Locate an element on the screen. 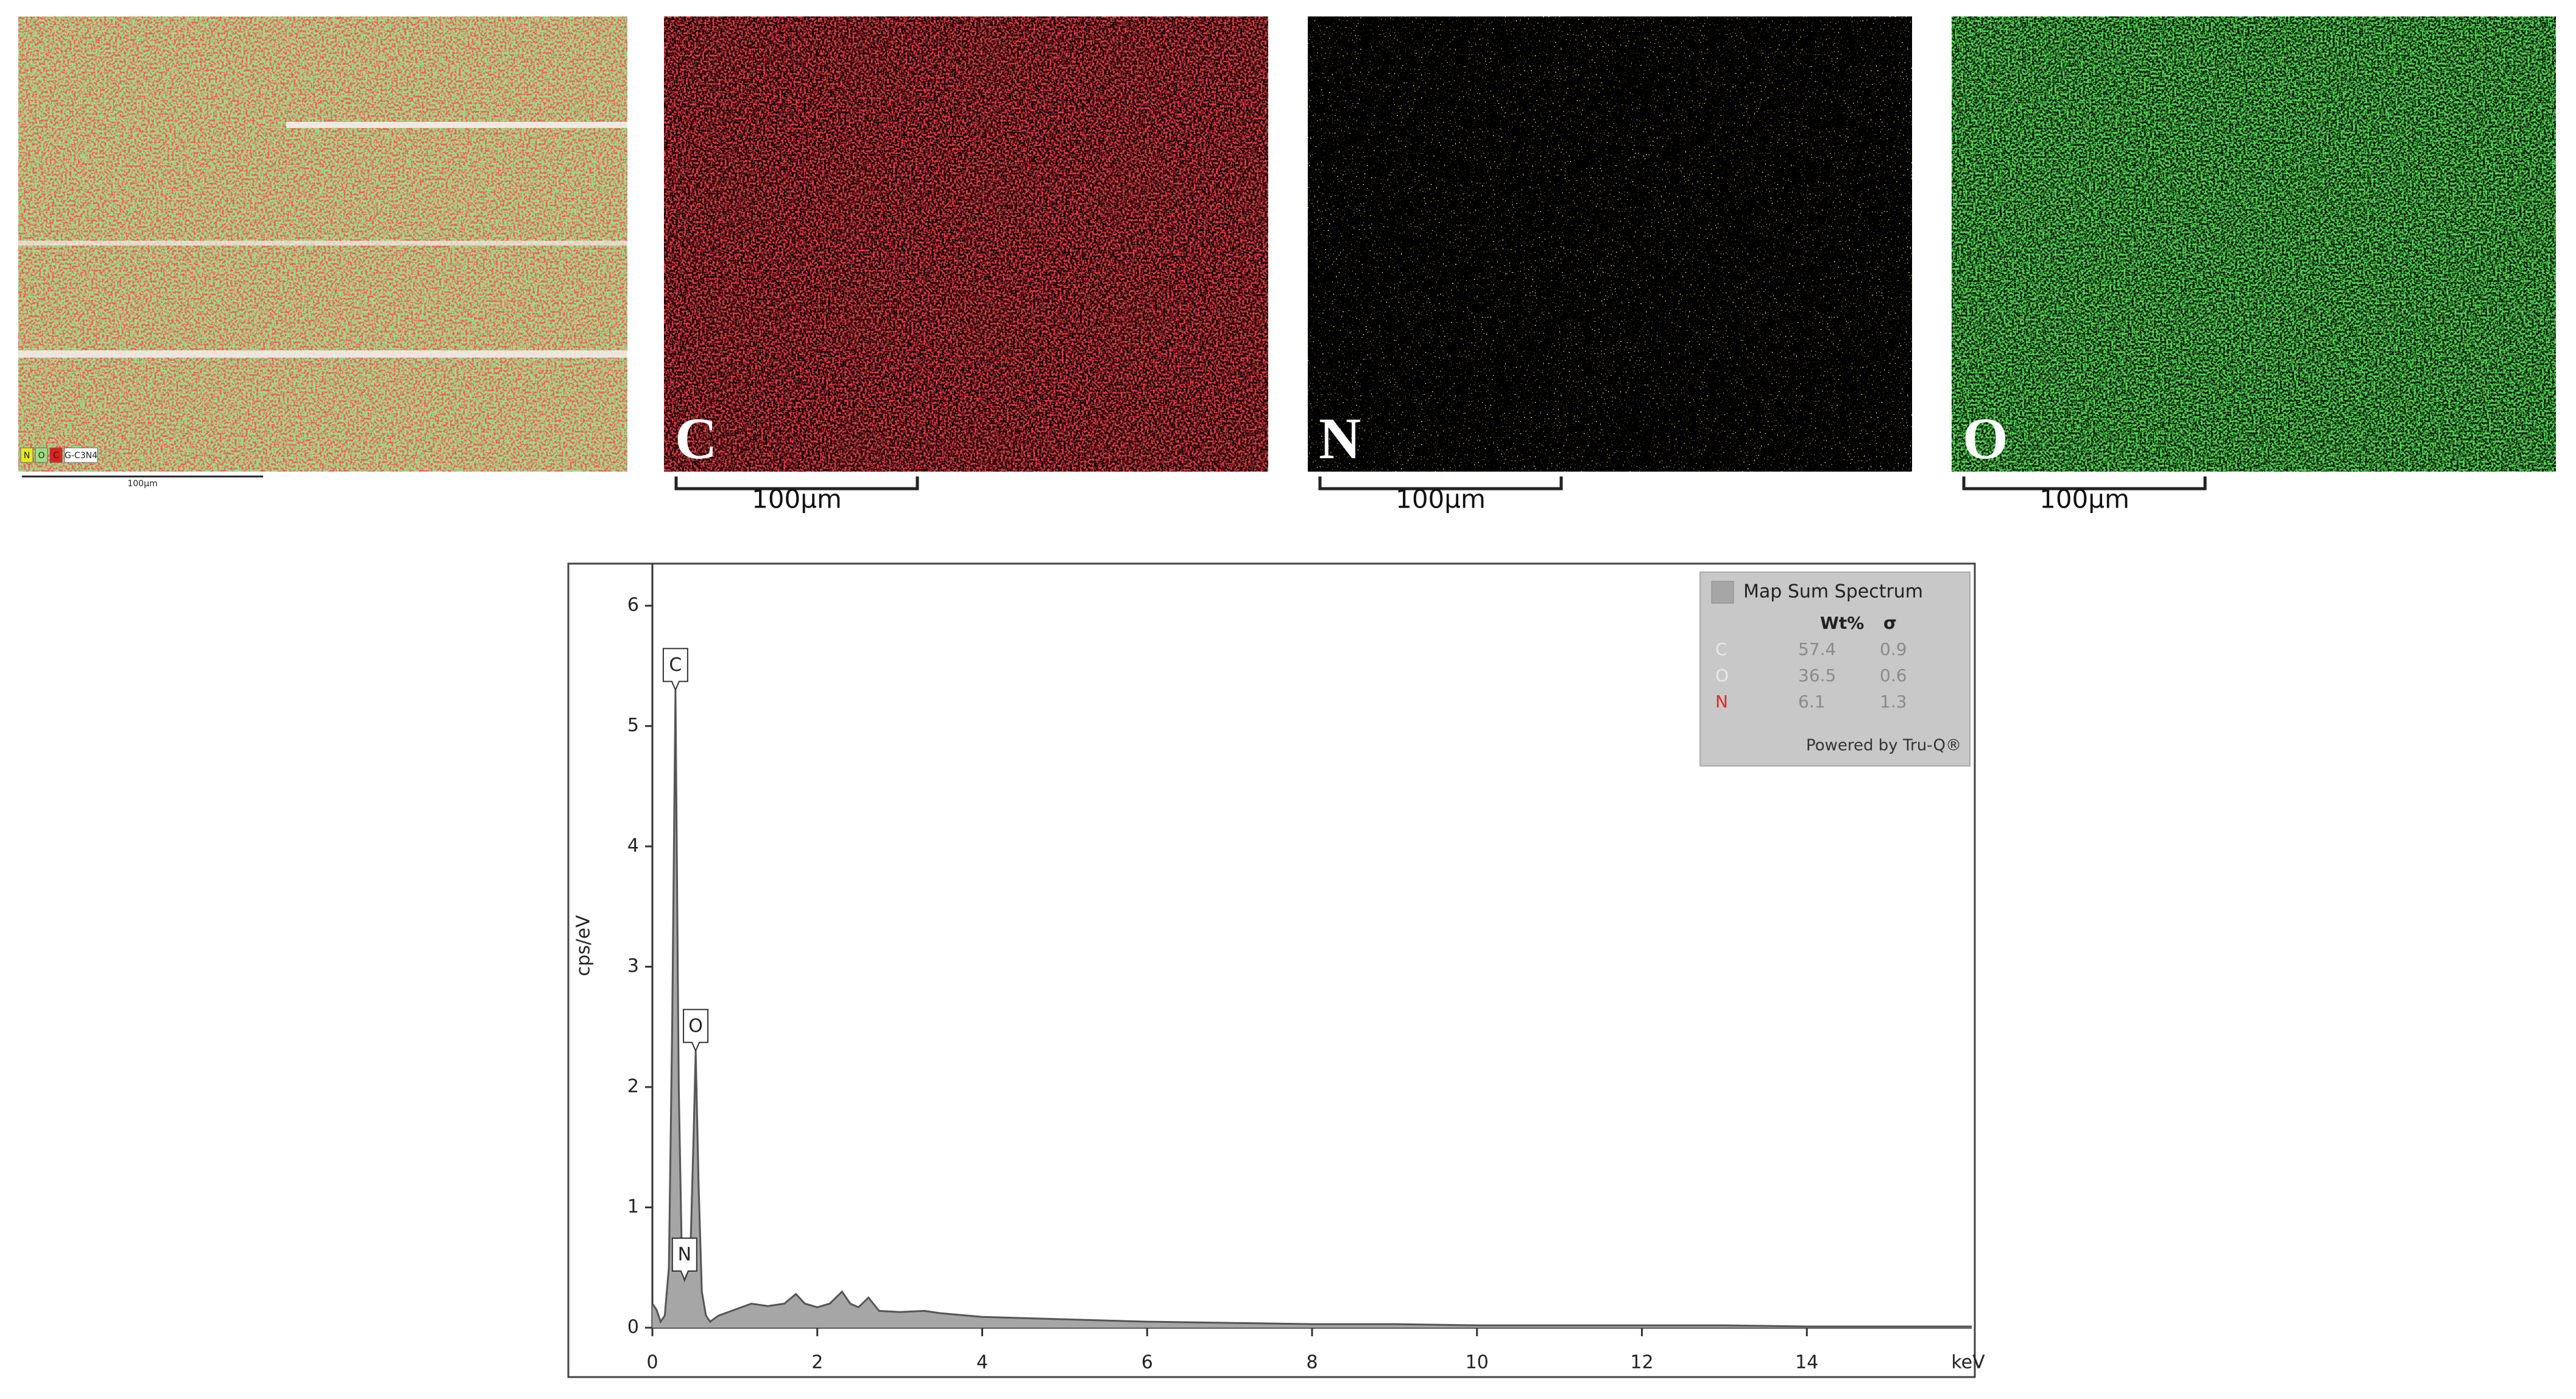 The height and width of the screenshot is (1399, 2576). map-legend-label: N is located at coordinates (27, 456).